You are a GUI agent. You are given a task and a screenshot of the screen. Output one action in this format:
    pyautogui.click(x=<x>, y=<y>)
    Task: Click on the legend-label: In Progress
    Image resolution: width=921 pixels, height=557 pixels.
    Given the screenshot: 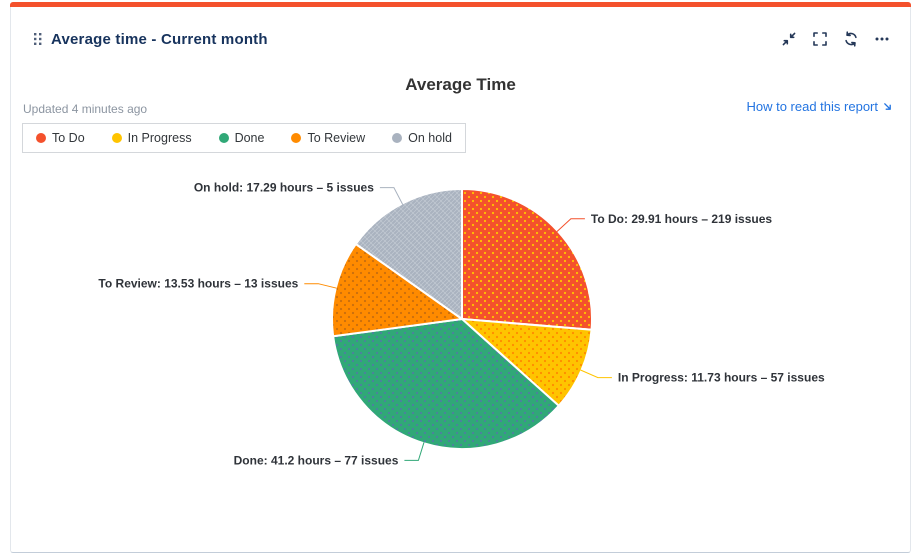 What is the action you would take?
    pyautogui.click(x=159, y=138)
    